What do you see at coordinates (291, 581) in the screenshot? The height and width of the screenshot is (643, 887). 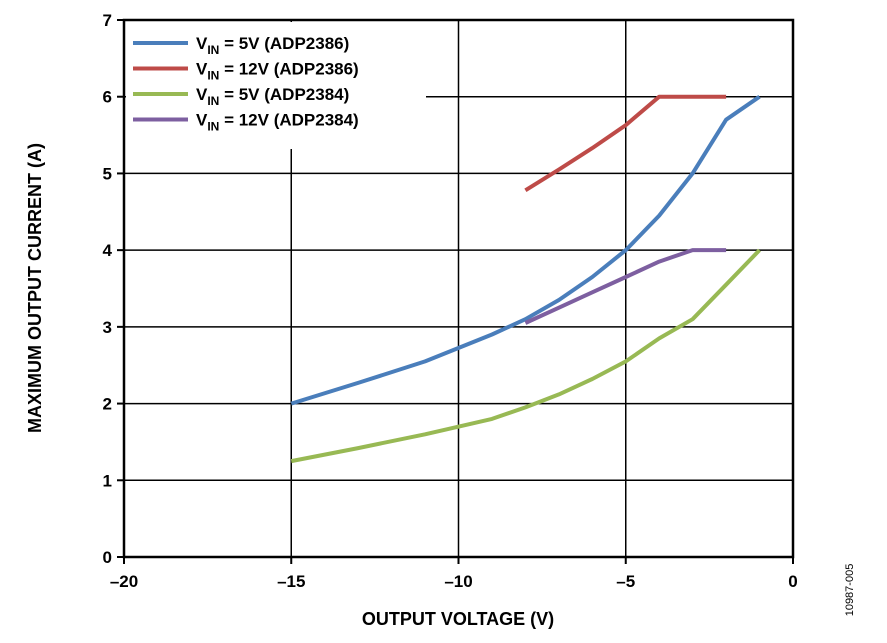 I see `x-tick-label: –15` at bounding box center [291, 581].